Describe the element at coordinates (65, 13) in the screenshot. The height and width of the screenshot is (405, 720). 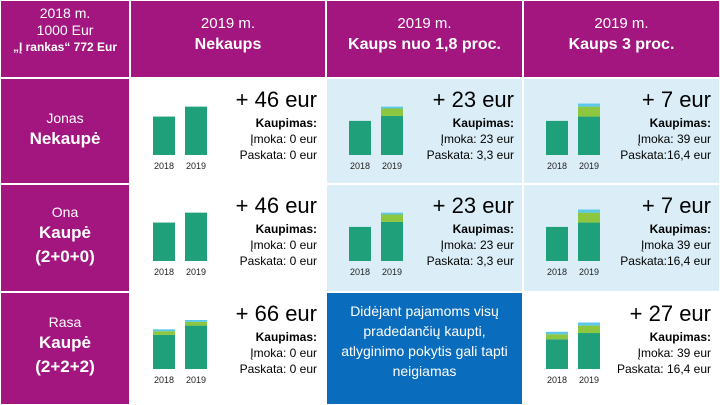
I see `corner-year: 2018 m.` at that location.